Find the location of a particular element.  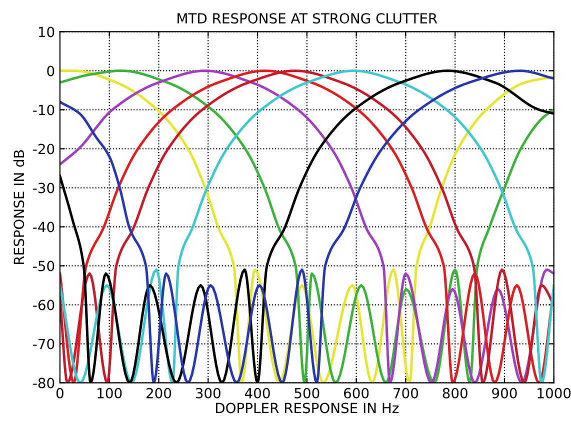

y-tick-label: 0 is located at coordinates (50, 71).